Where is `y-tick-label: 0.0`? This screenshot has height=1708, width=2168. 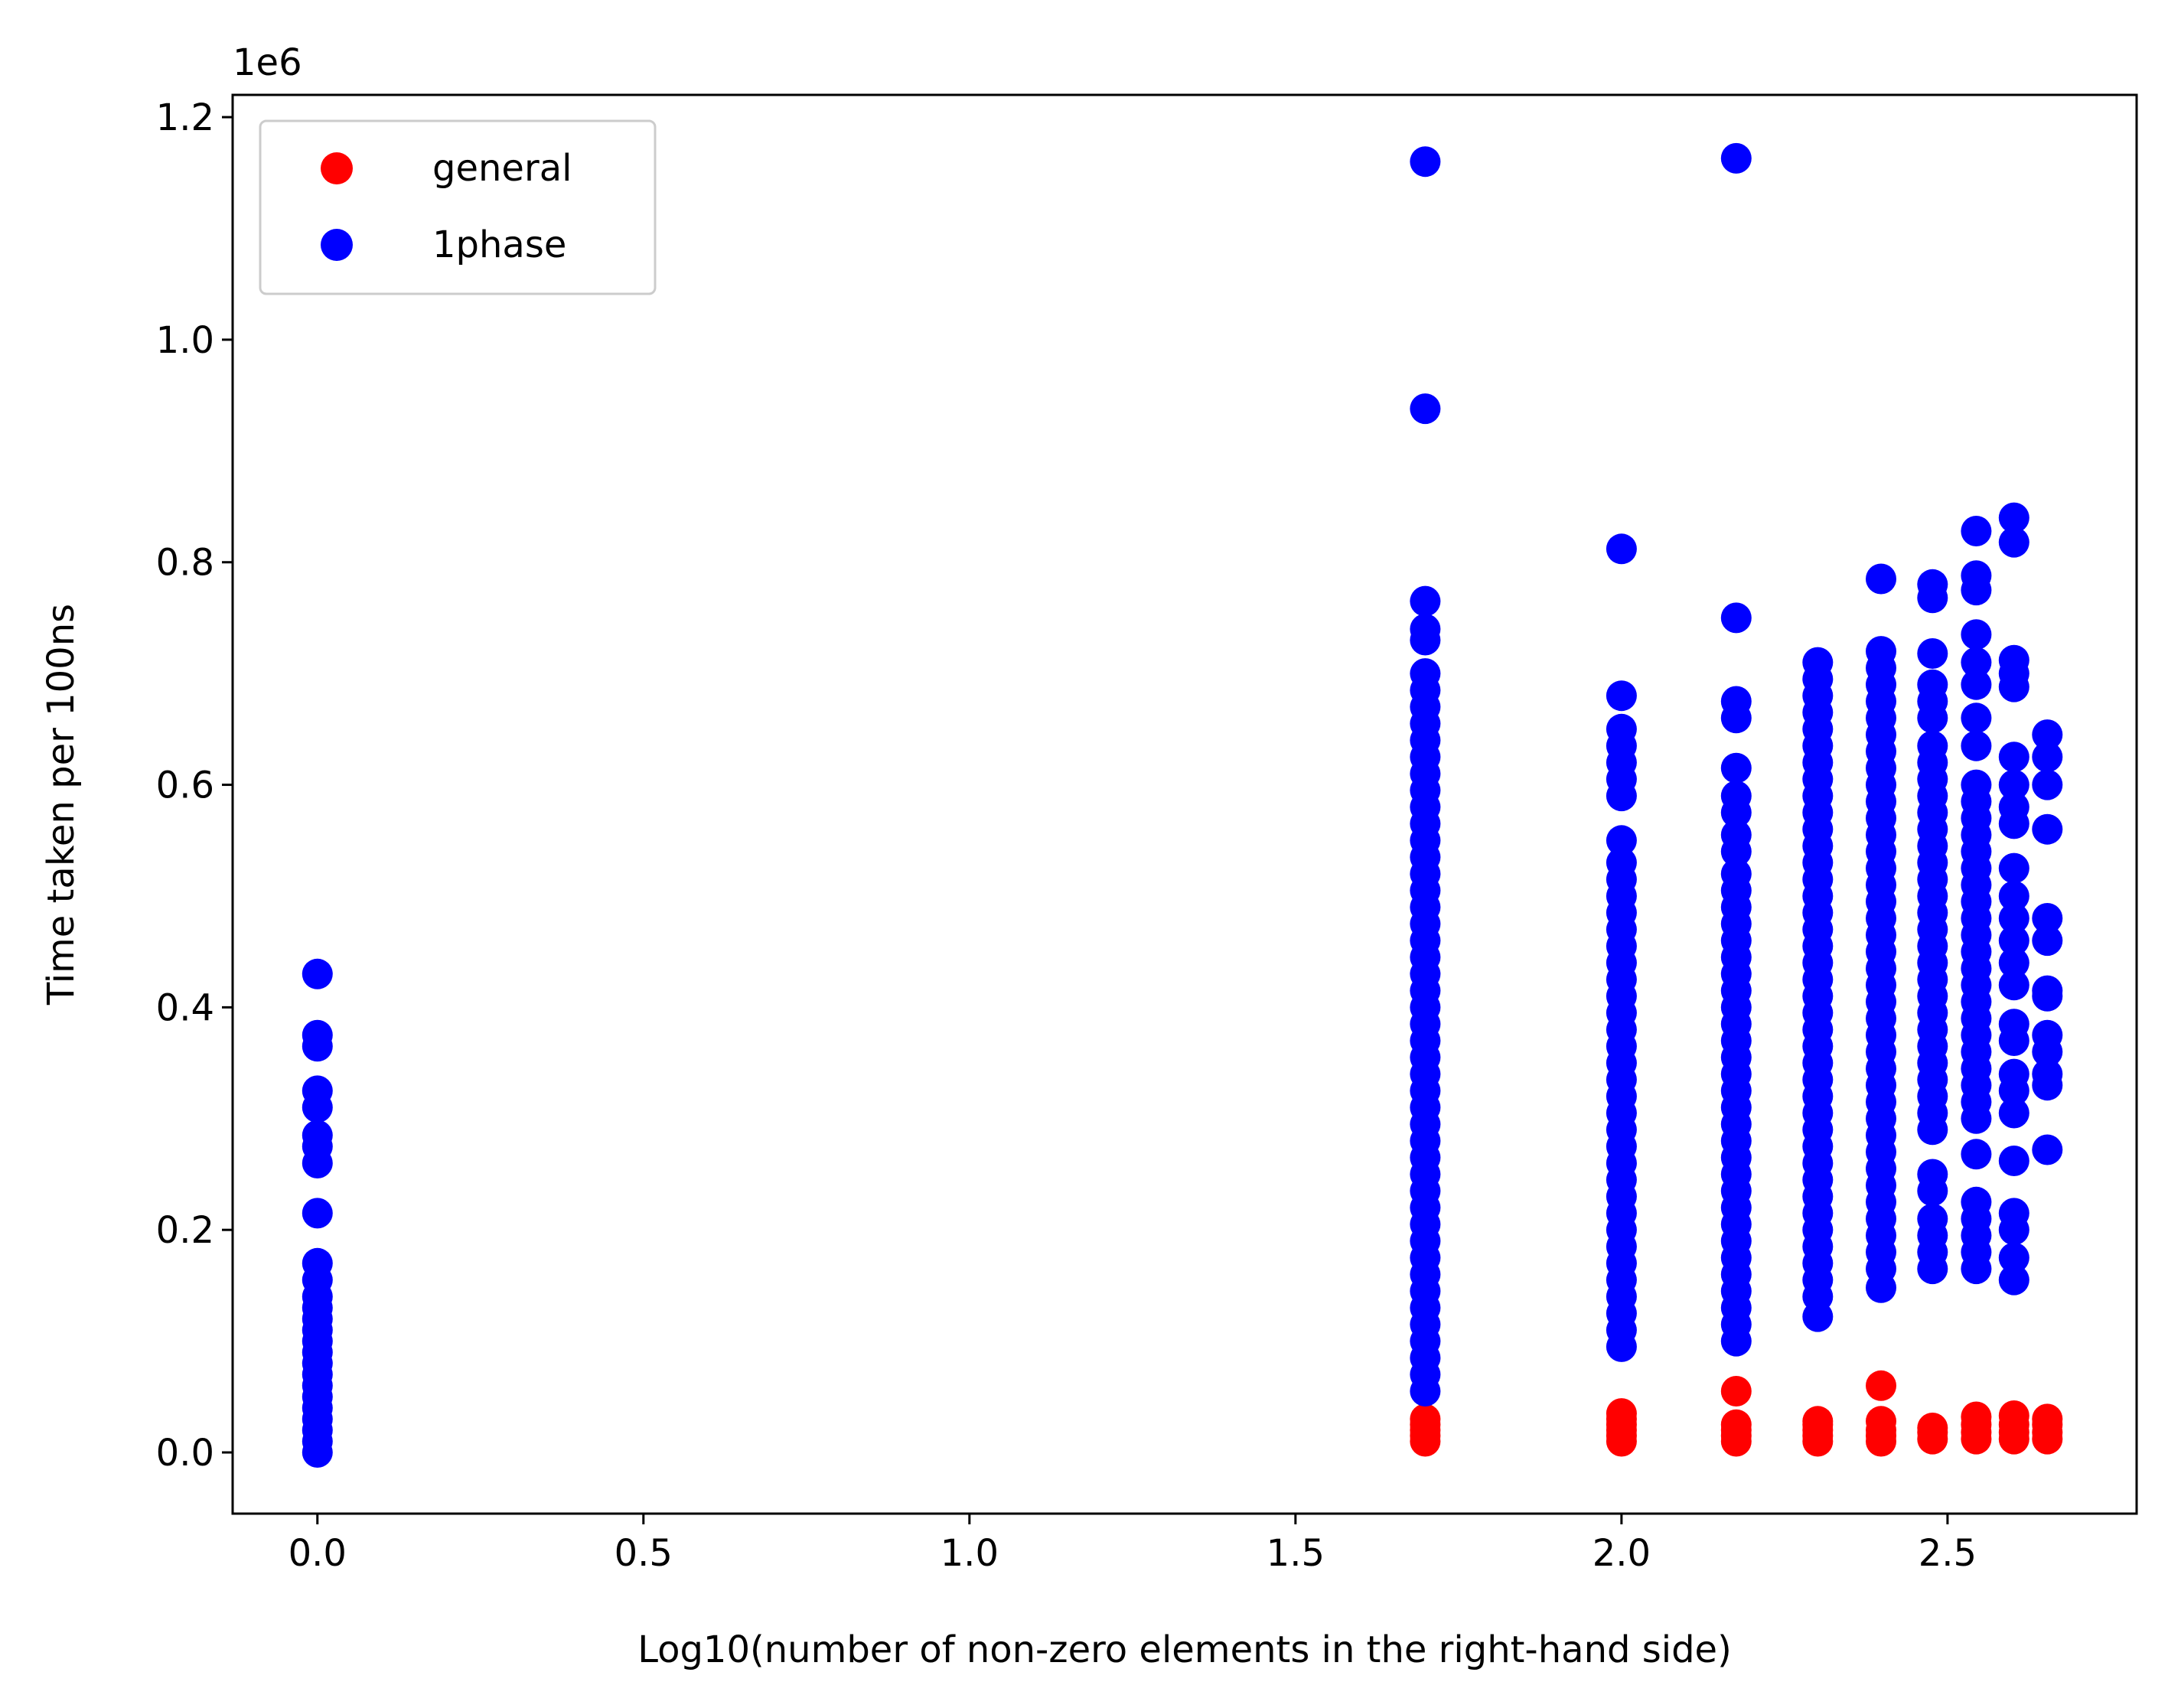
y-tick-label: 0.0 is located at coordinates (185, 1453).